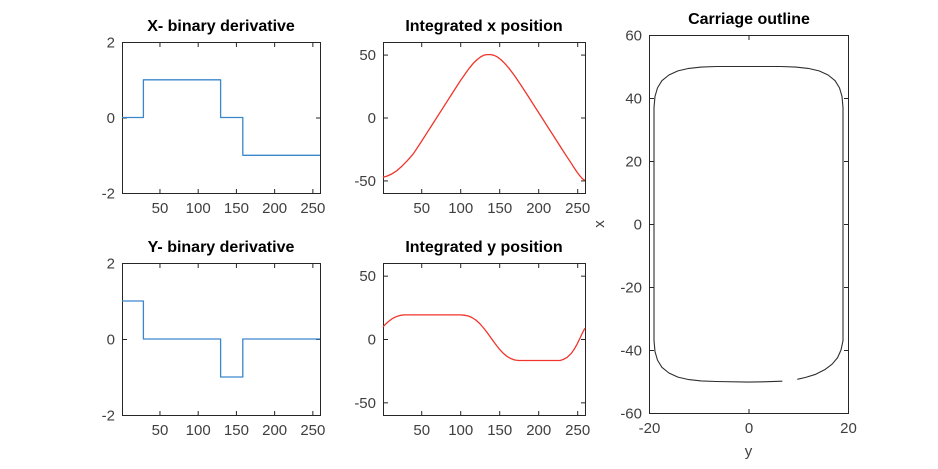 This screenshot has height=469, width=938. Describe the element at coordinates (472, 129) in the screenshot. I see `integrated-x-plot: 50 100 150 200 250 -50 0 50` at that location.